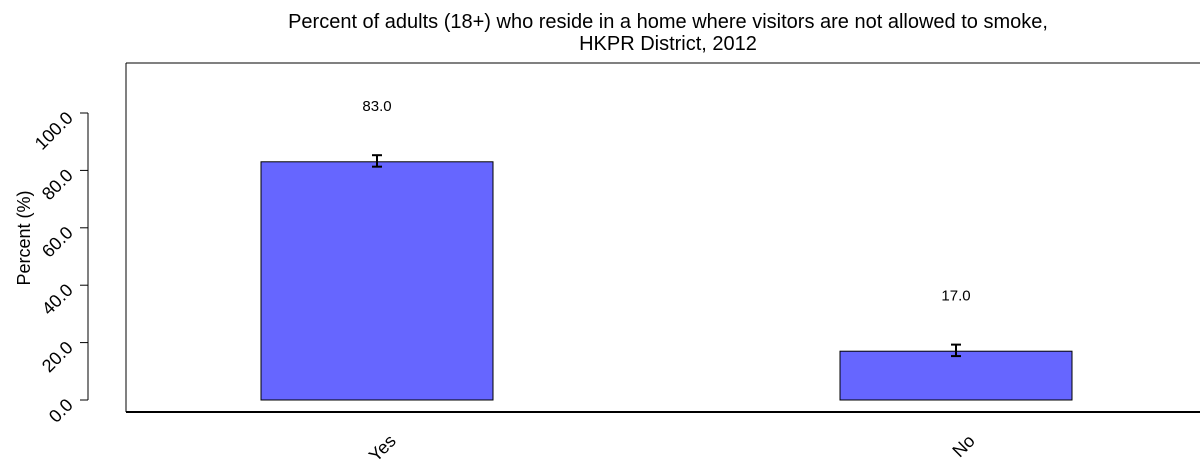  I want to click on x-tick-label: No, so click(963, 446).